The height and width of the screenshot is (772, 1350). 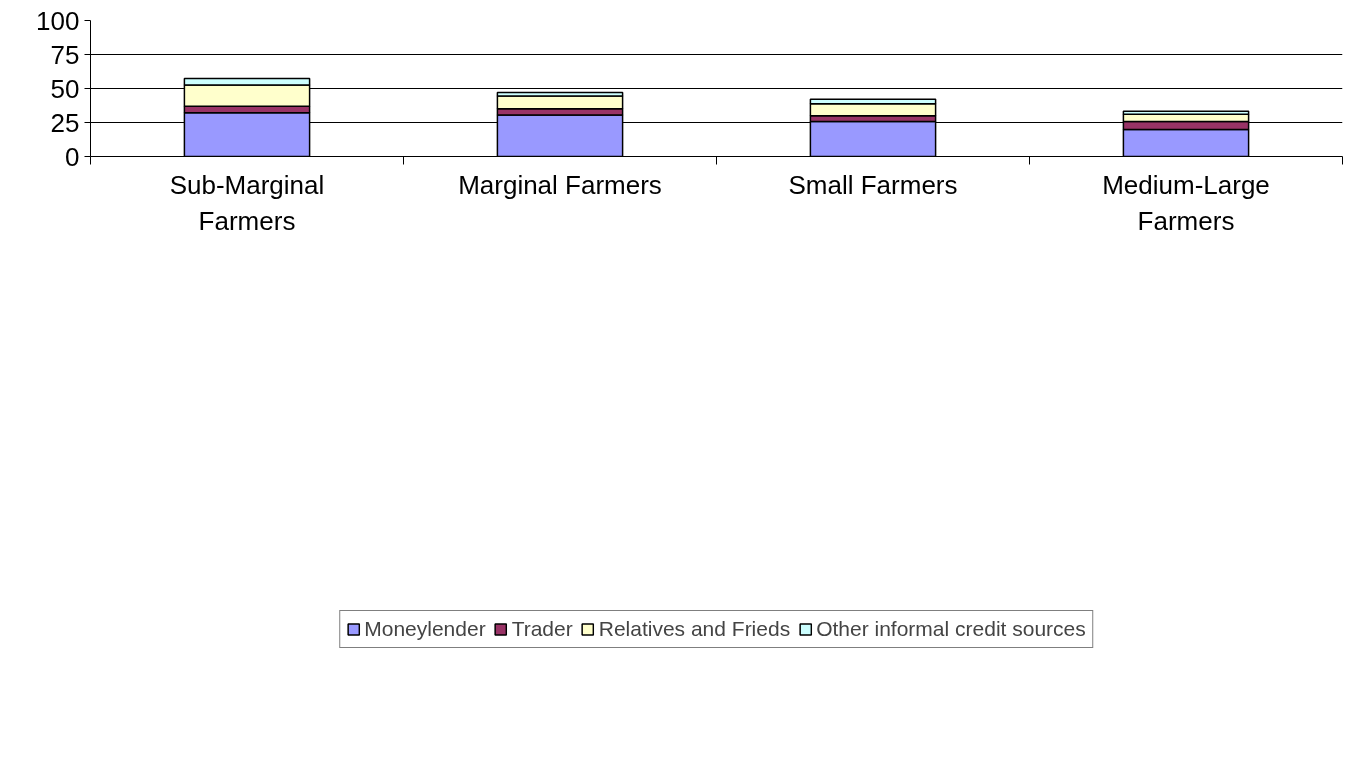 What do you see at coordinates (951, 629) in the screenshot?
I see `legend-label: Other informal credit sources` at bounding box center [951, 629].